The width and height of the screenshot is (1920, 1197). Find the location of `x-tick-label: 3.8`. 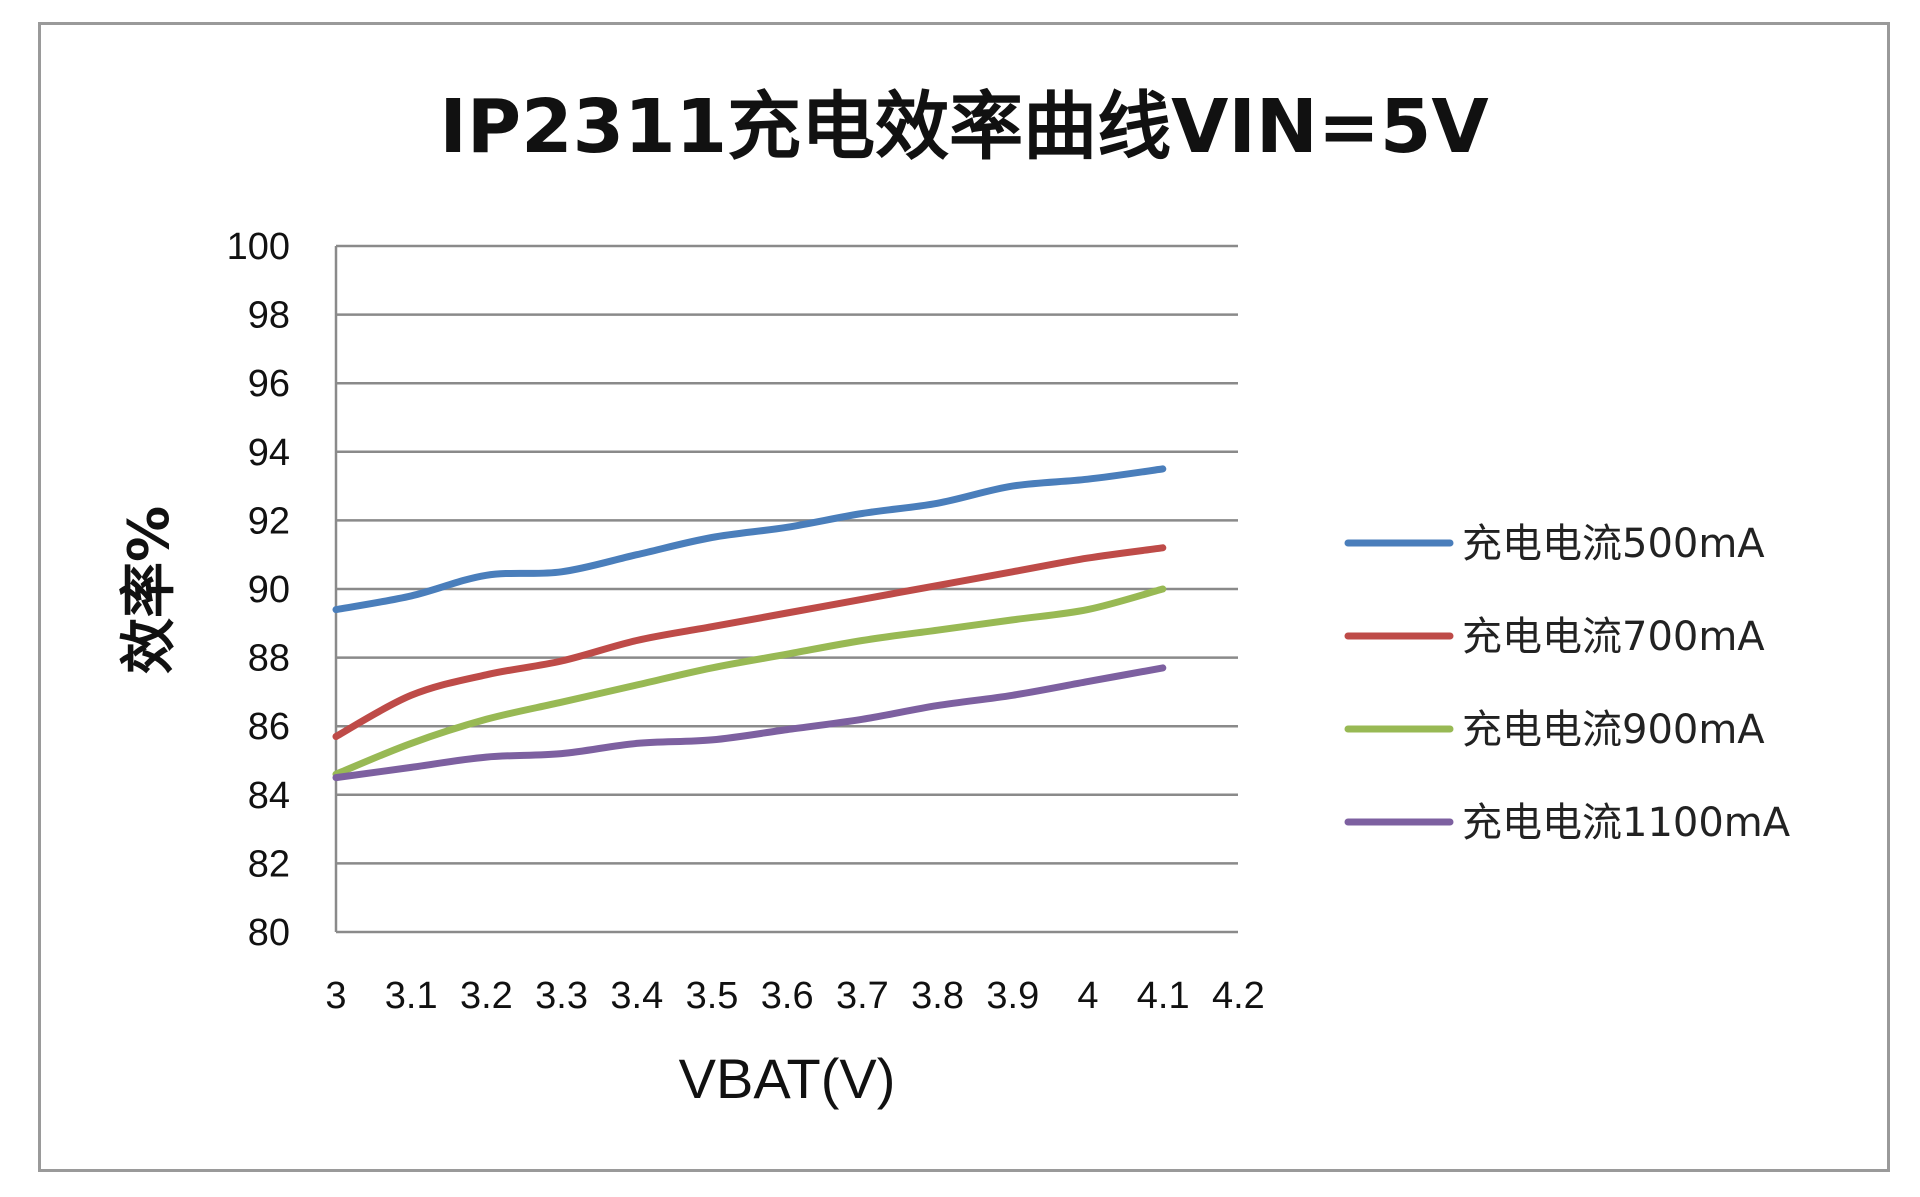

x-tick-label: 3.8 is located at coordinates (937, 996).